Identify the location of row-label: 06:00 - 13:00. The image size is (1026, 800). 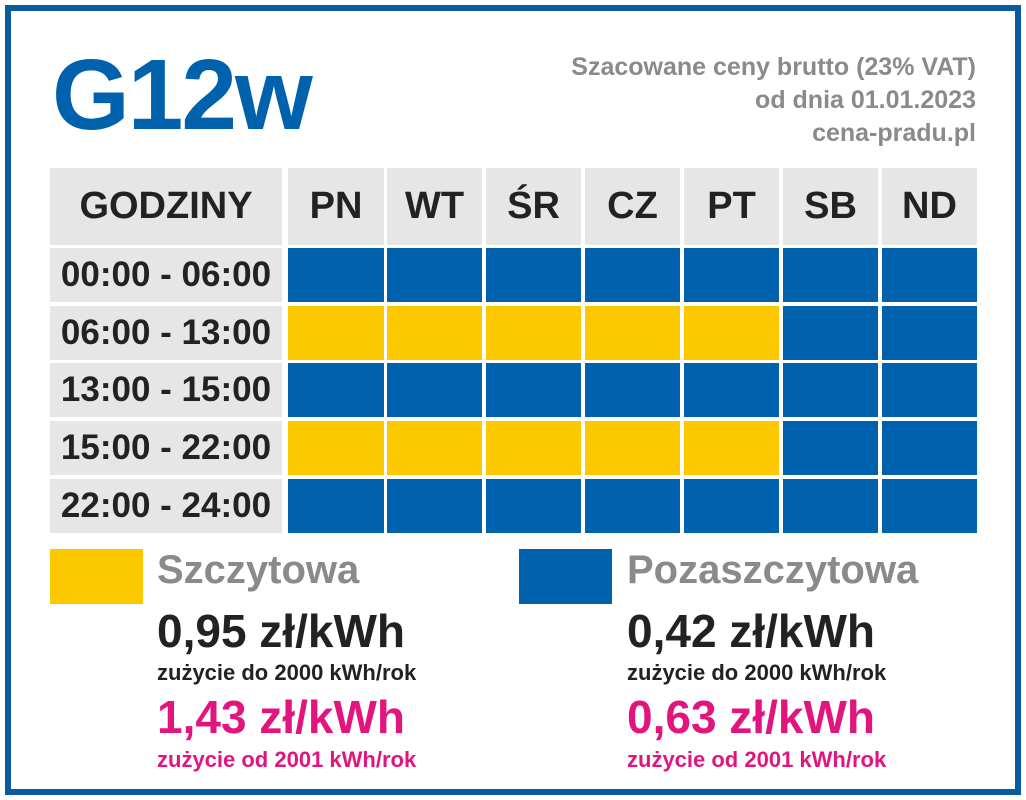
(166, 333).